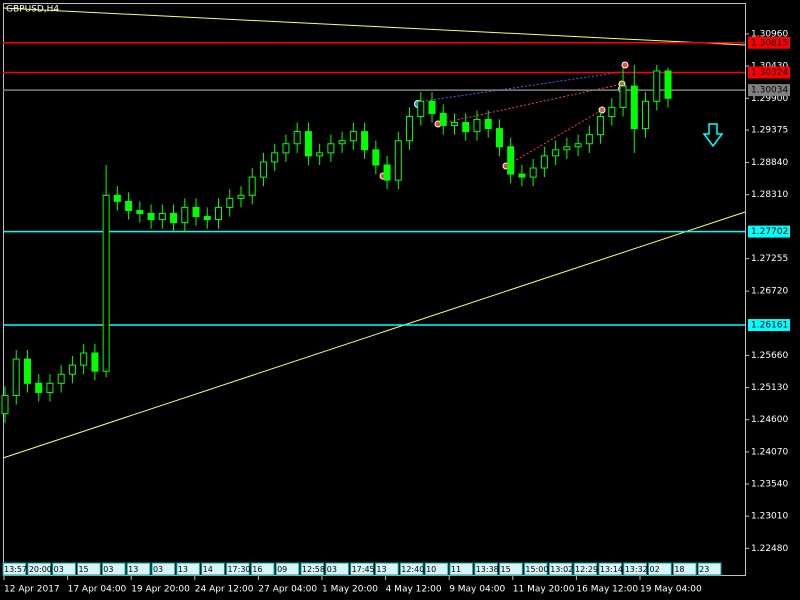 The width and height of the screenshot is (800, 600). I want to click on y-tick-label: 1.27255, so click(769, 259).